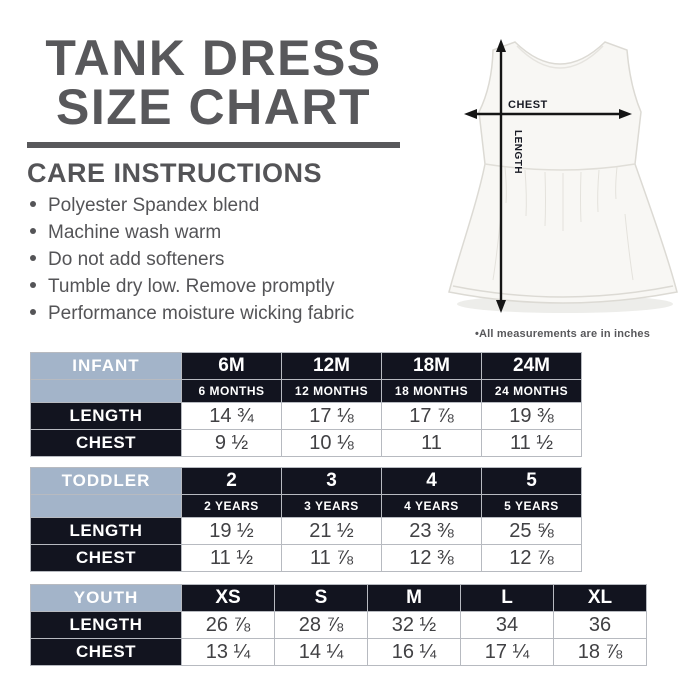 The height and width of the screenshot is (700, 700). Describe the element at coordinates (560, 57) in the screenshot. I see `neckline-trim` at that location.